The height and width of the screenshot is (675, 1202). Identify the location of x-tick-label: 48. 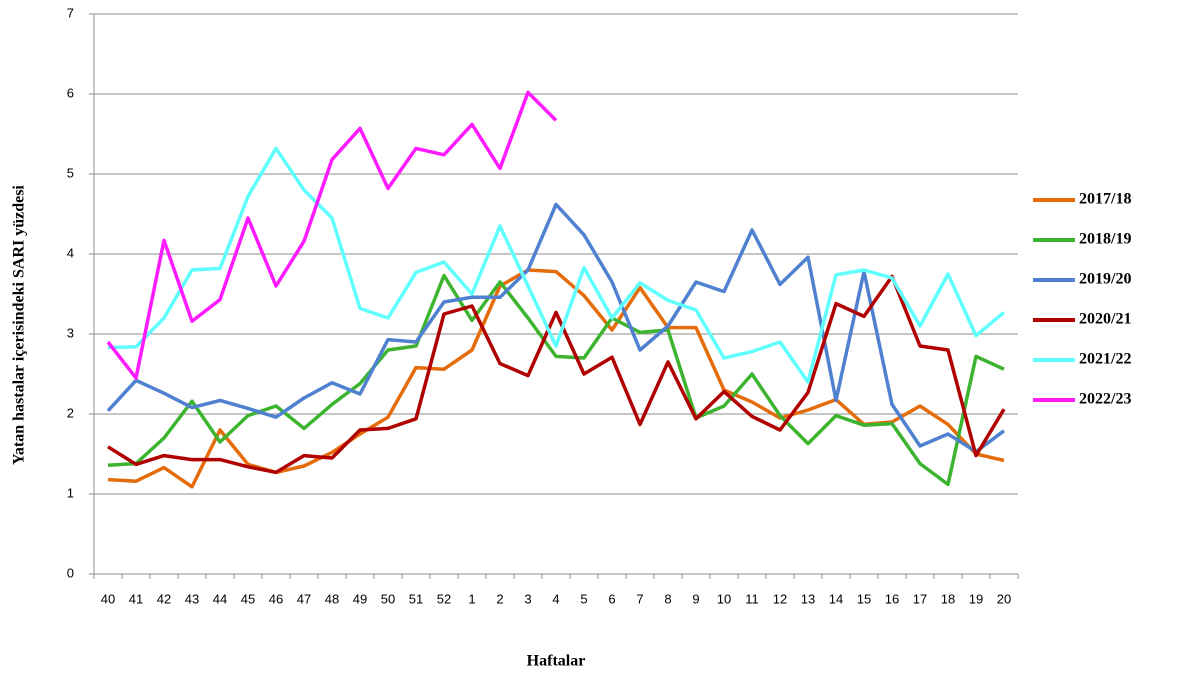
(332, 598).